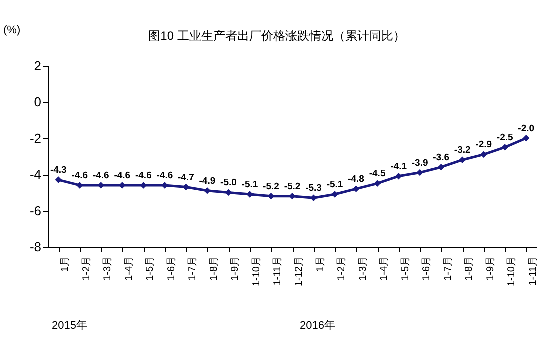 This screenshot has width=554, height=350. I want to click on y-tick-label: 2, so click(38, 66).